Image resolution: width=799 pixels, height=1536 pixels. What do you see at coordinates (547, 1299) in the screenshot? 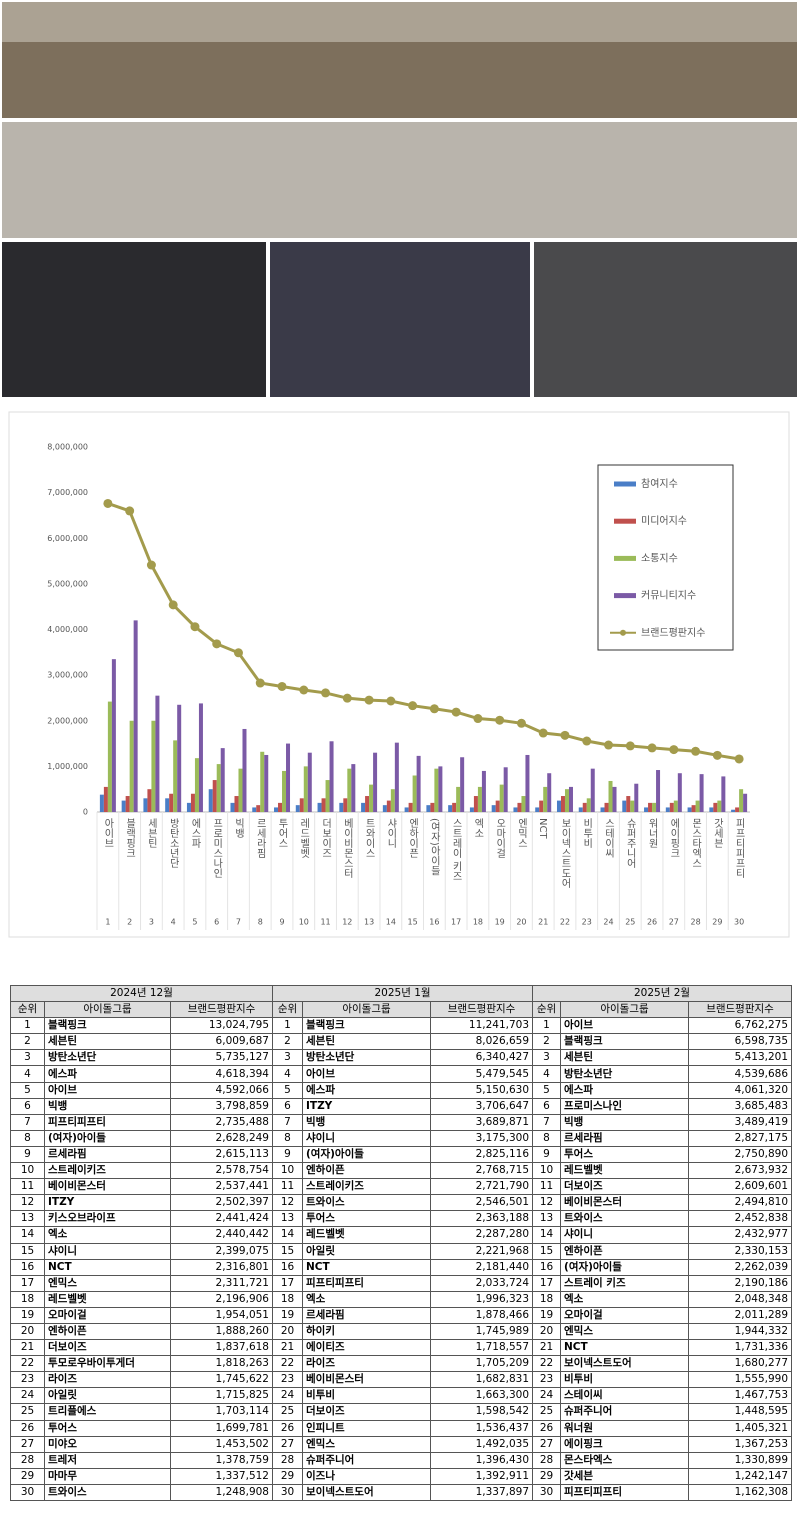
I see `rank: 18` at bounding box center [547, 1299].